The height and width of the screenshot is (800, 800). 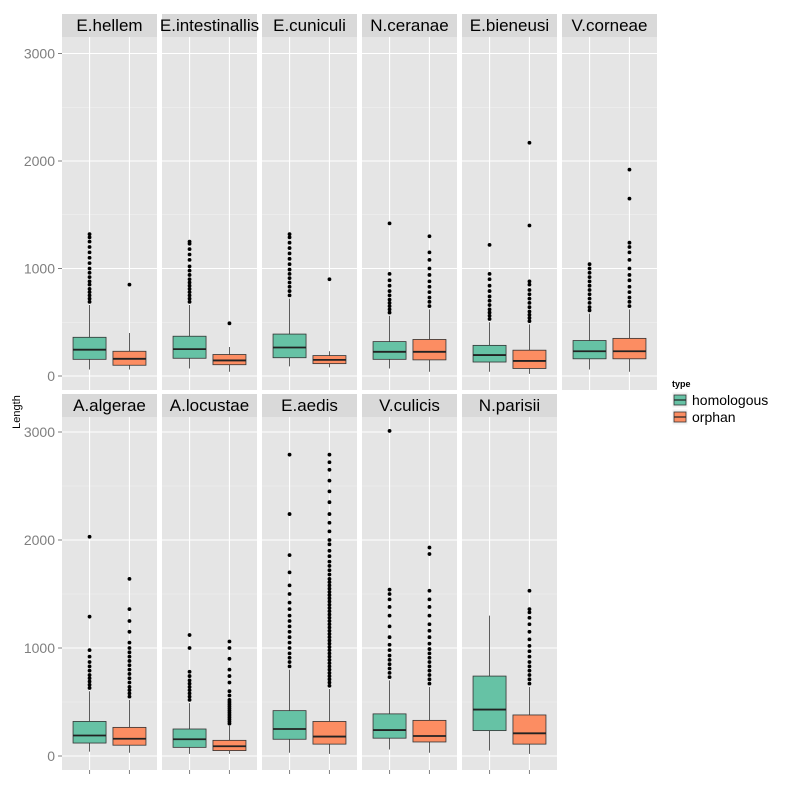 What do you see at coordinates (51, 756) in the screenshot?
I see `y-tick-label: 0` at bounding box center [51, 756].